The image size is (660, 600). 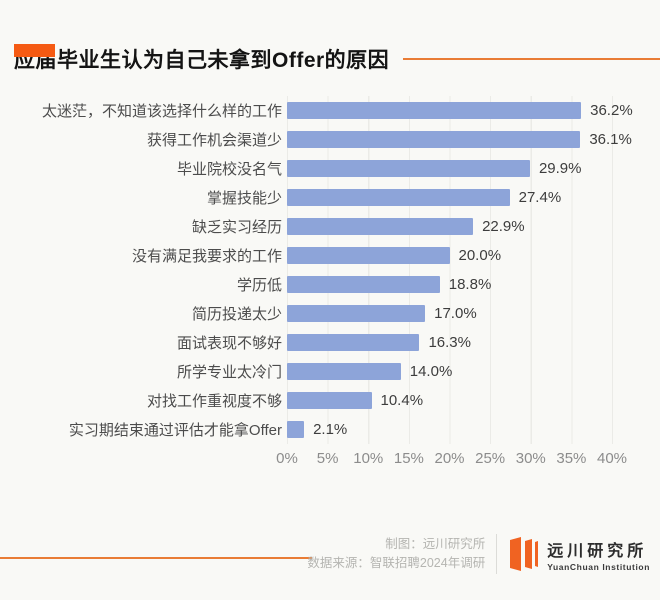 I want to click on value-label: 36.1%, so click(x=610, y=139).